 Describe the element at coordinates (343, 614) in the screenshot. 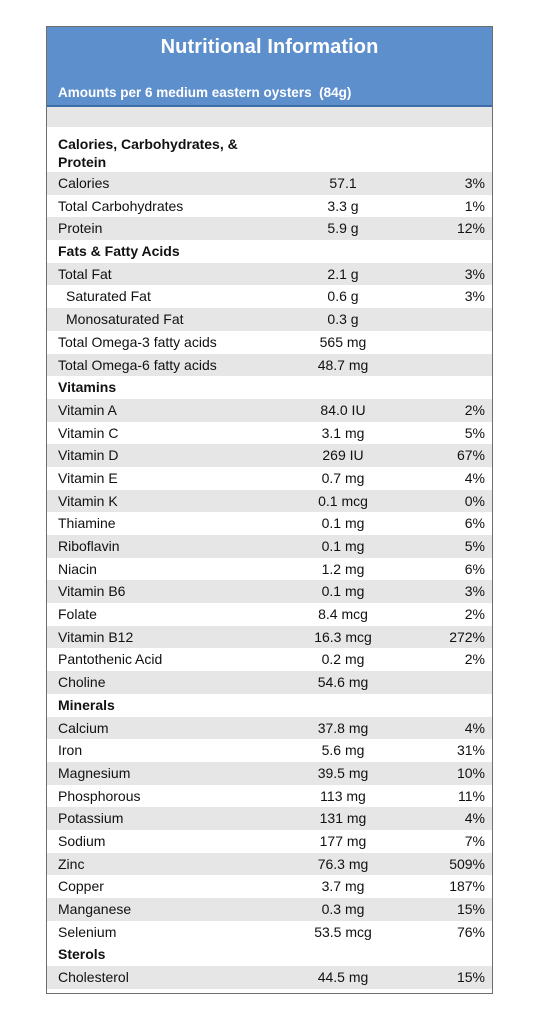

I see `nutrient-amount: 8.4 mcg` at that location.